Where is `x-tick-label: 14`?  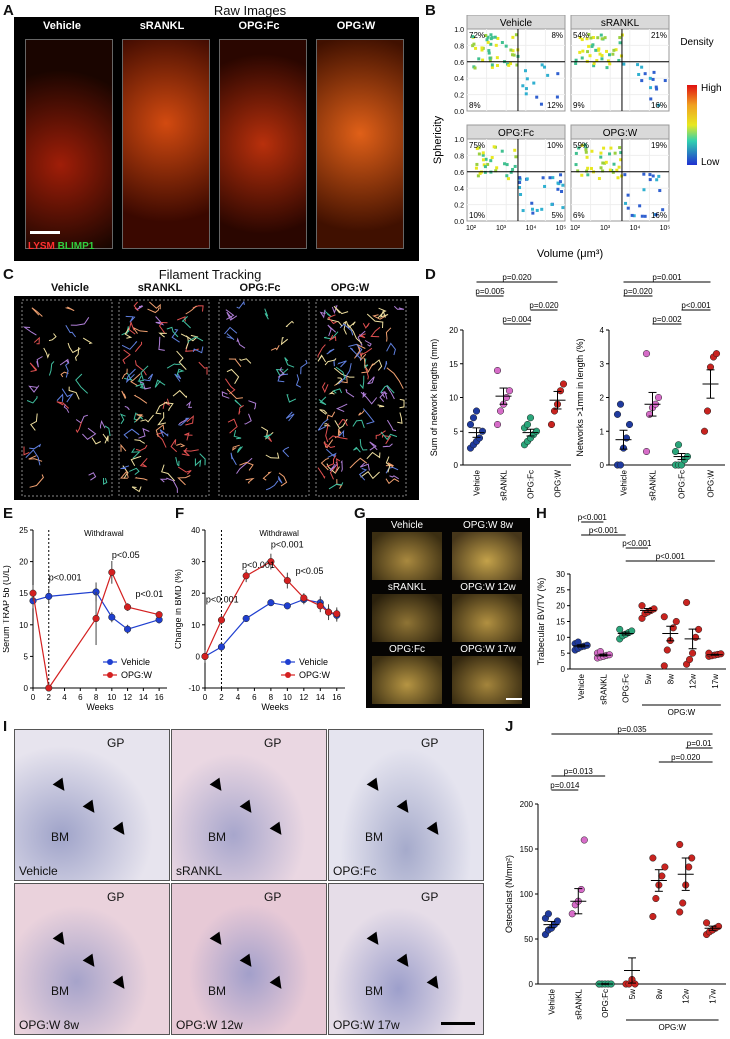
x-tick-label: 14 is located at coordinates (143, 697).